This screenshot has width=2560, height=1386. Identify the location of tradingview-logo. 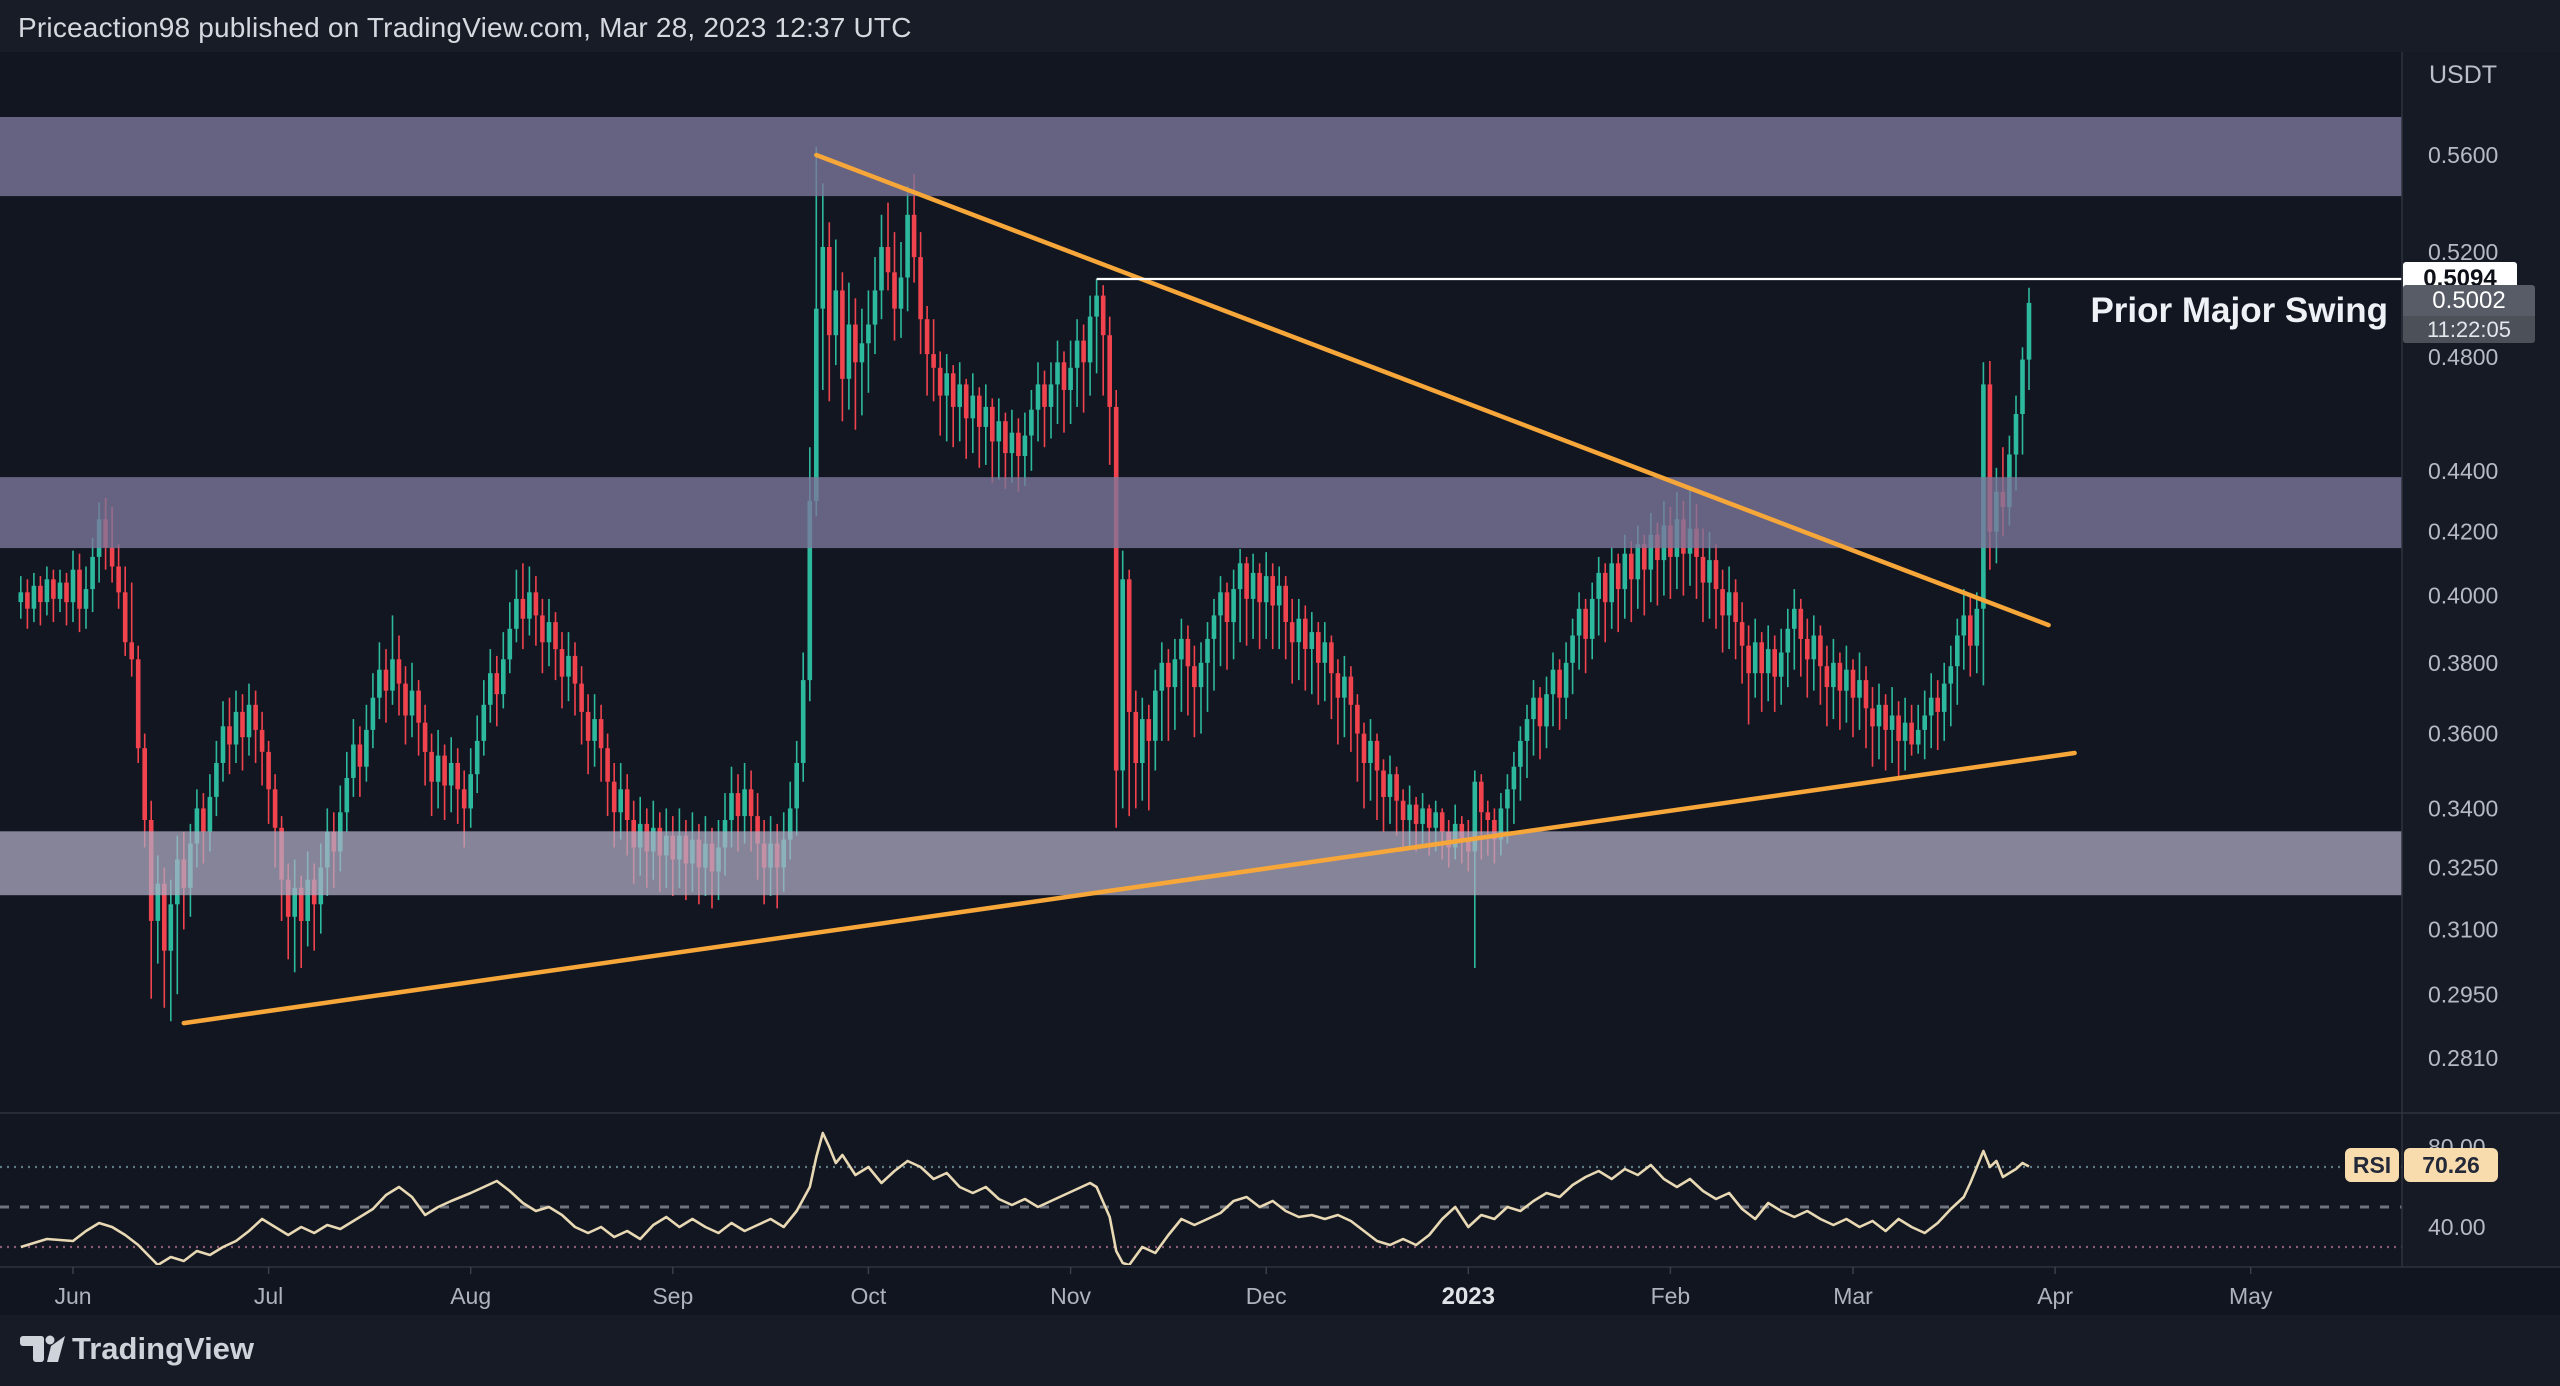
(43, 1349).